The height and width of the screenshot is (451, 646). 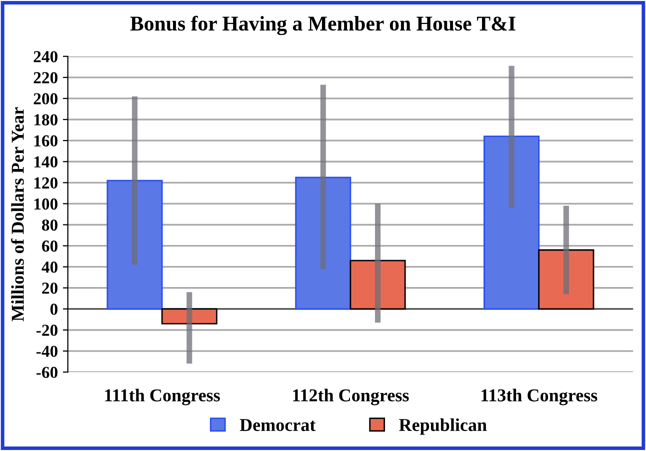 What do you see at coordinates (17, 214) in the screenshot?
I see `y-axis-title: Millions of Dollars Per Year` at bounding box center [17, 214].